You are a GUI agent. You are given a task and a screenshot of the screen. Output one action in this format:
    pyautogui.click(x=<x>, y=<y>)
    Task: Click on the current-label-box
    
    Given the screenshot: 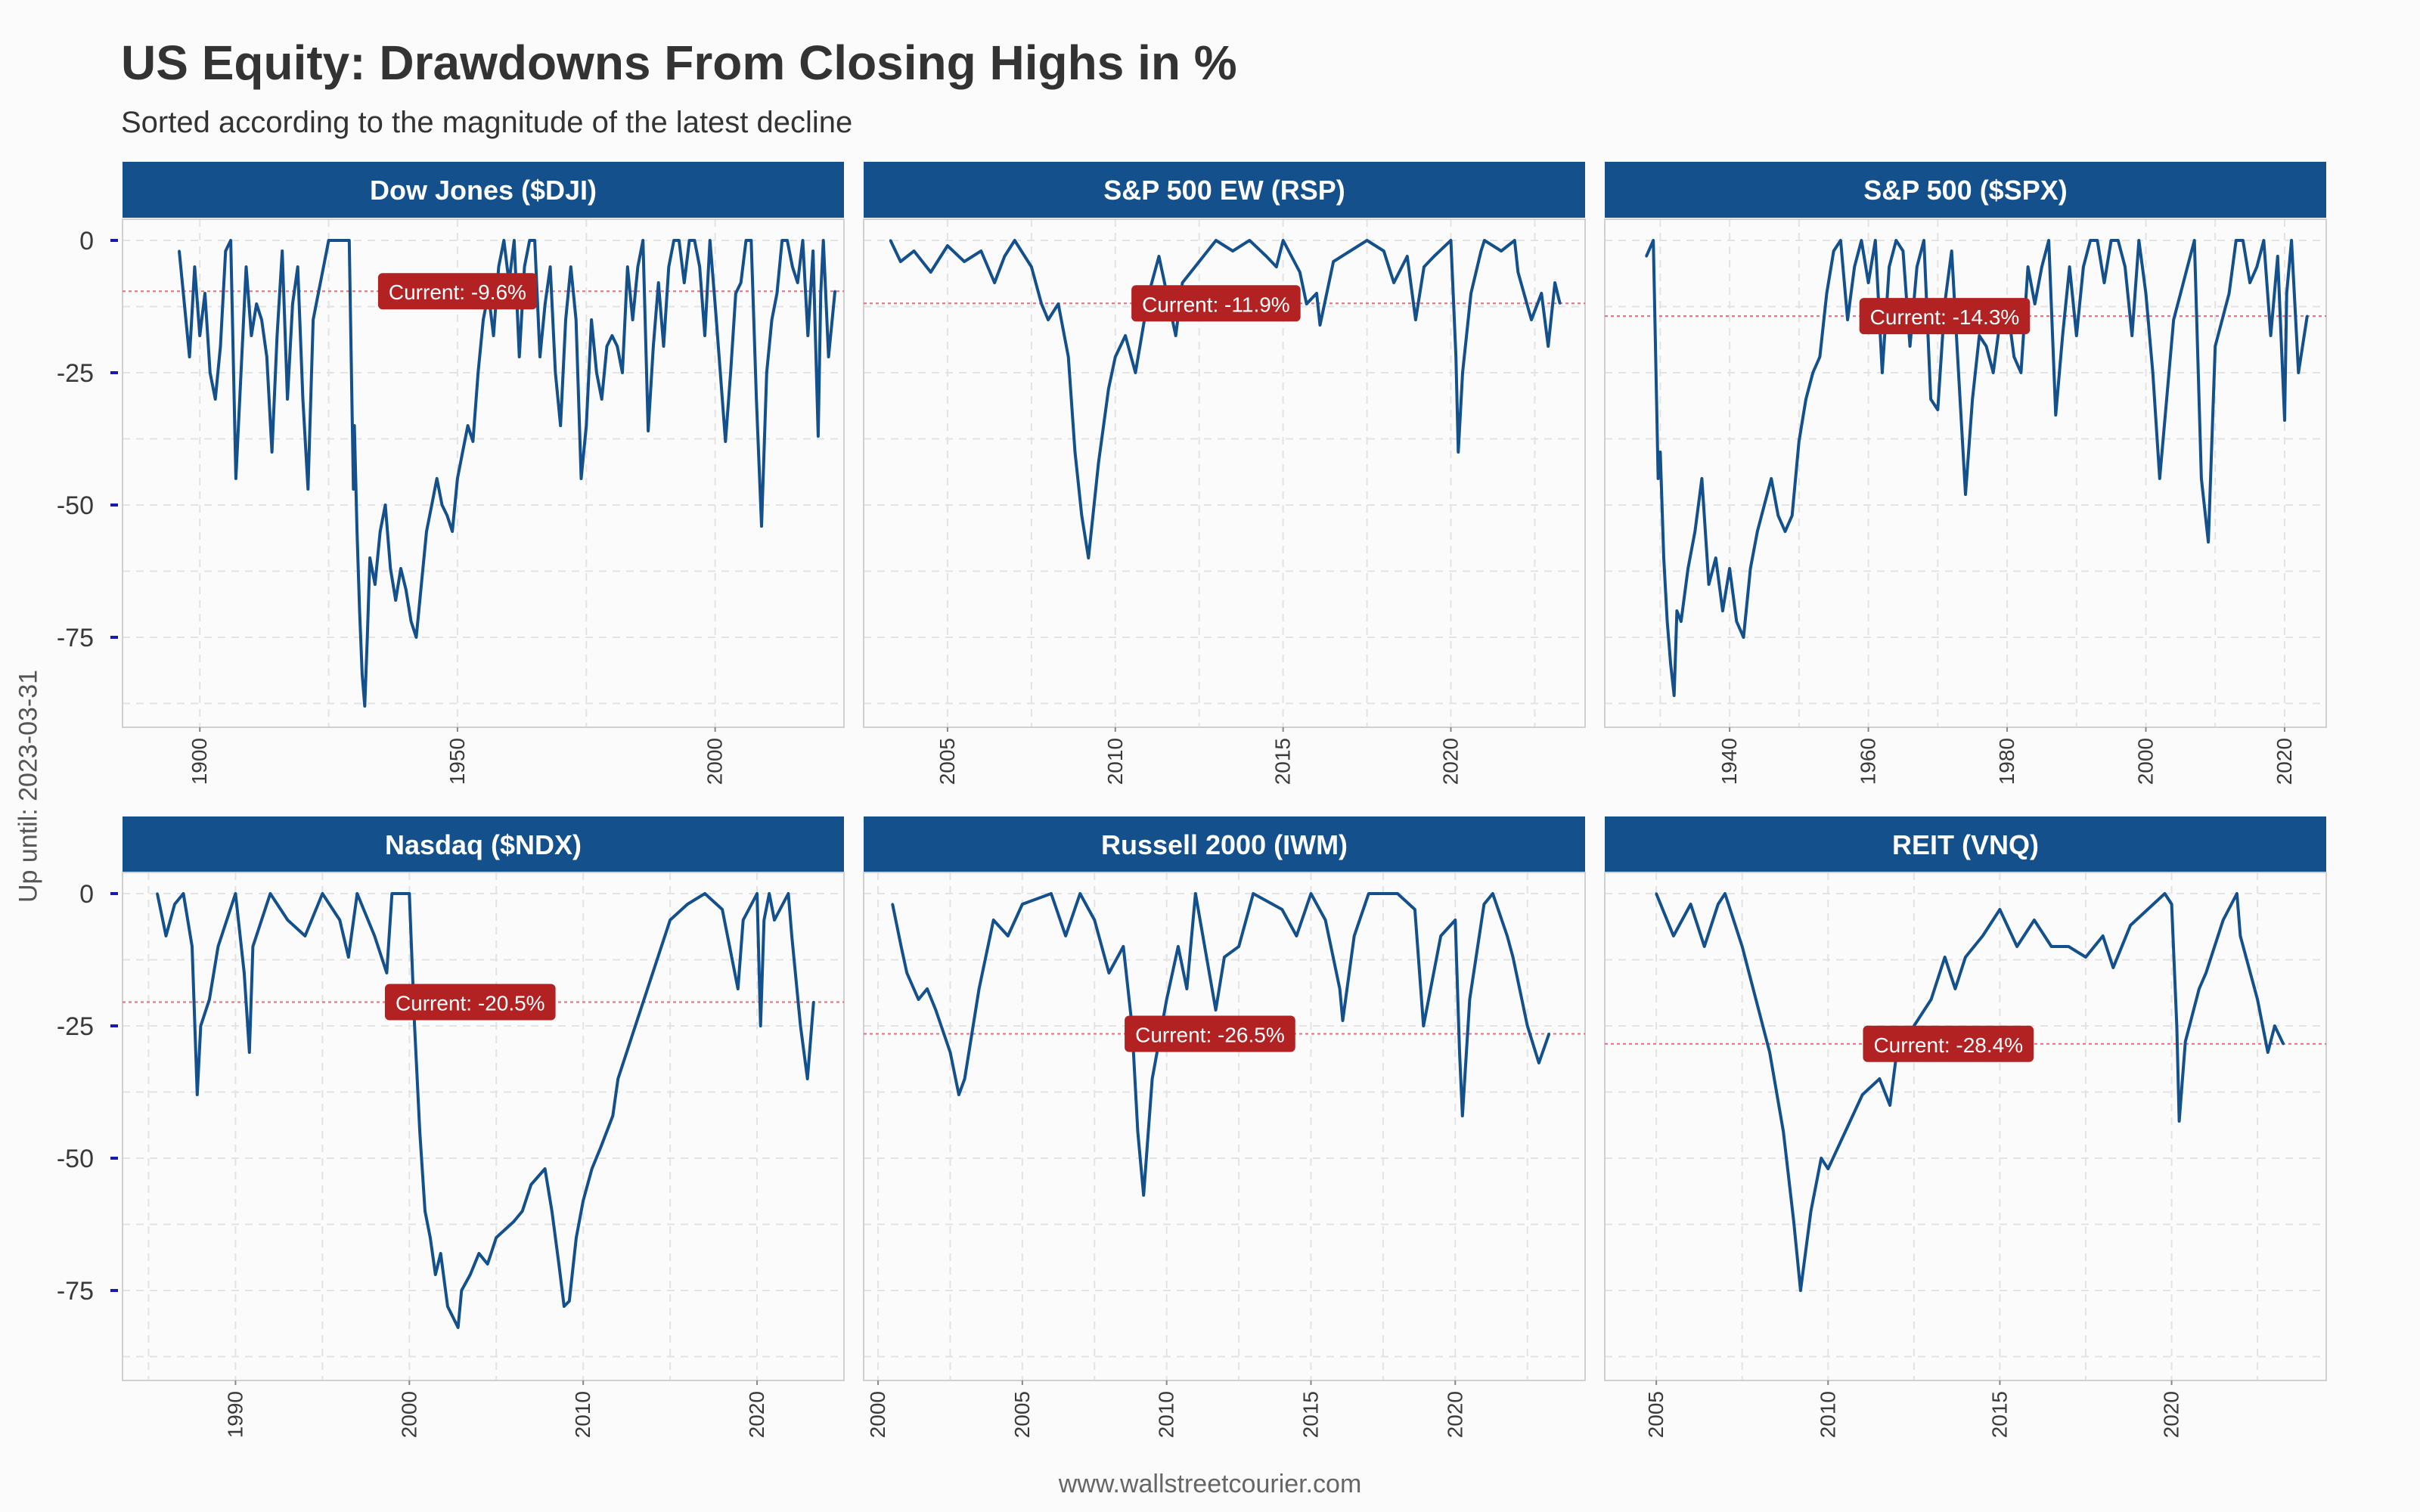 What is the action you would take?
    pyautogui.click(x=1945, y=316)
    